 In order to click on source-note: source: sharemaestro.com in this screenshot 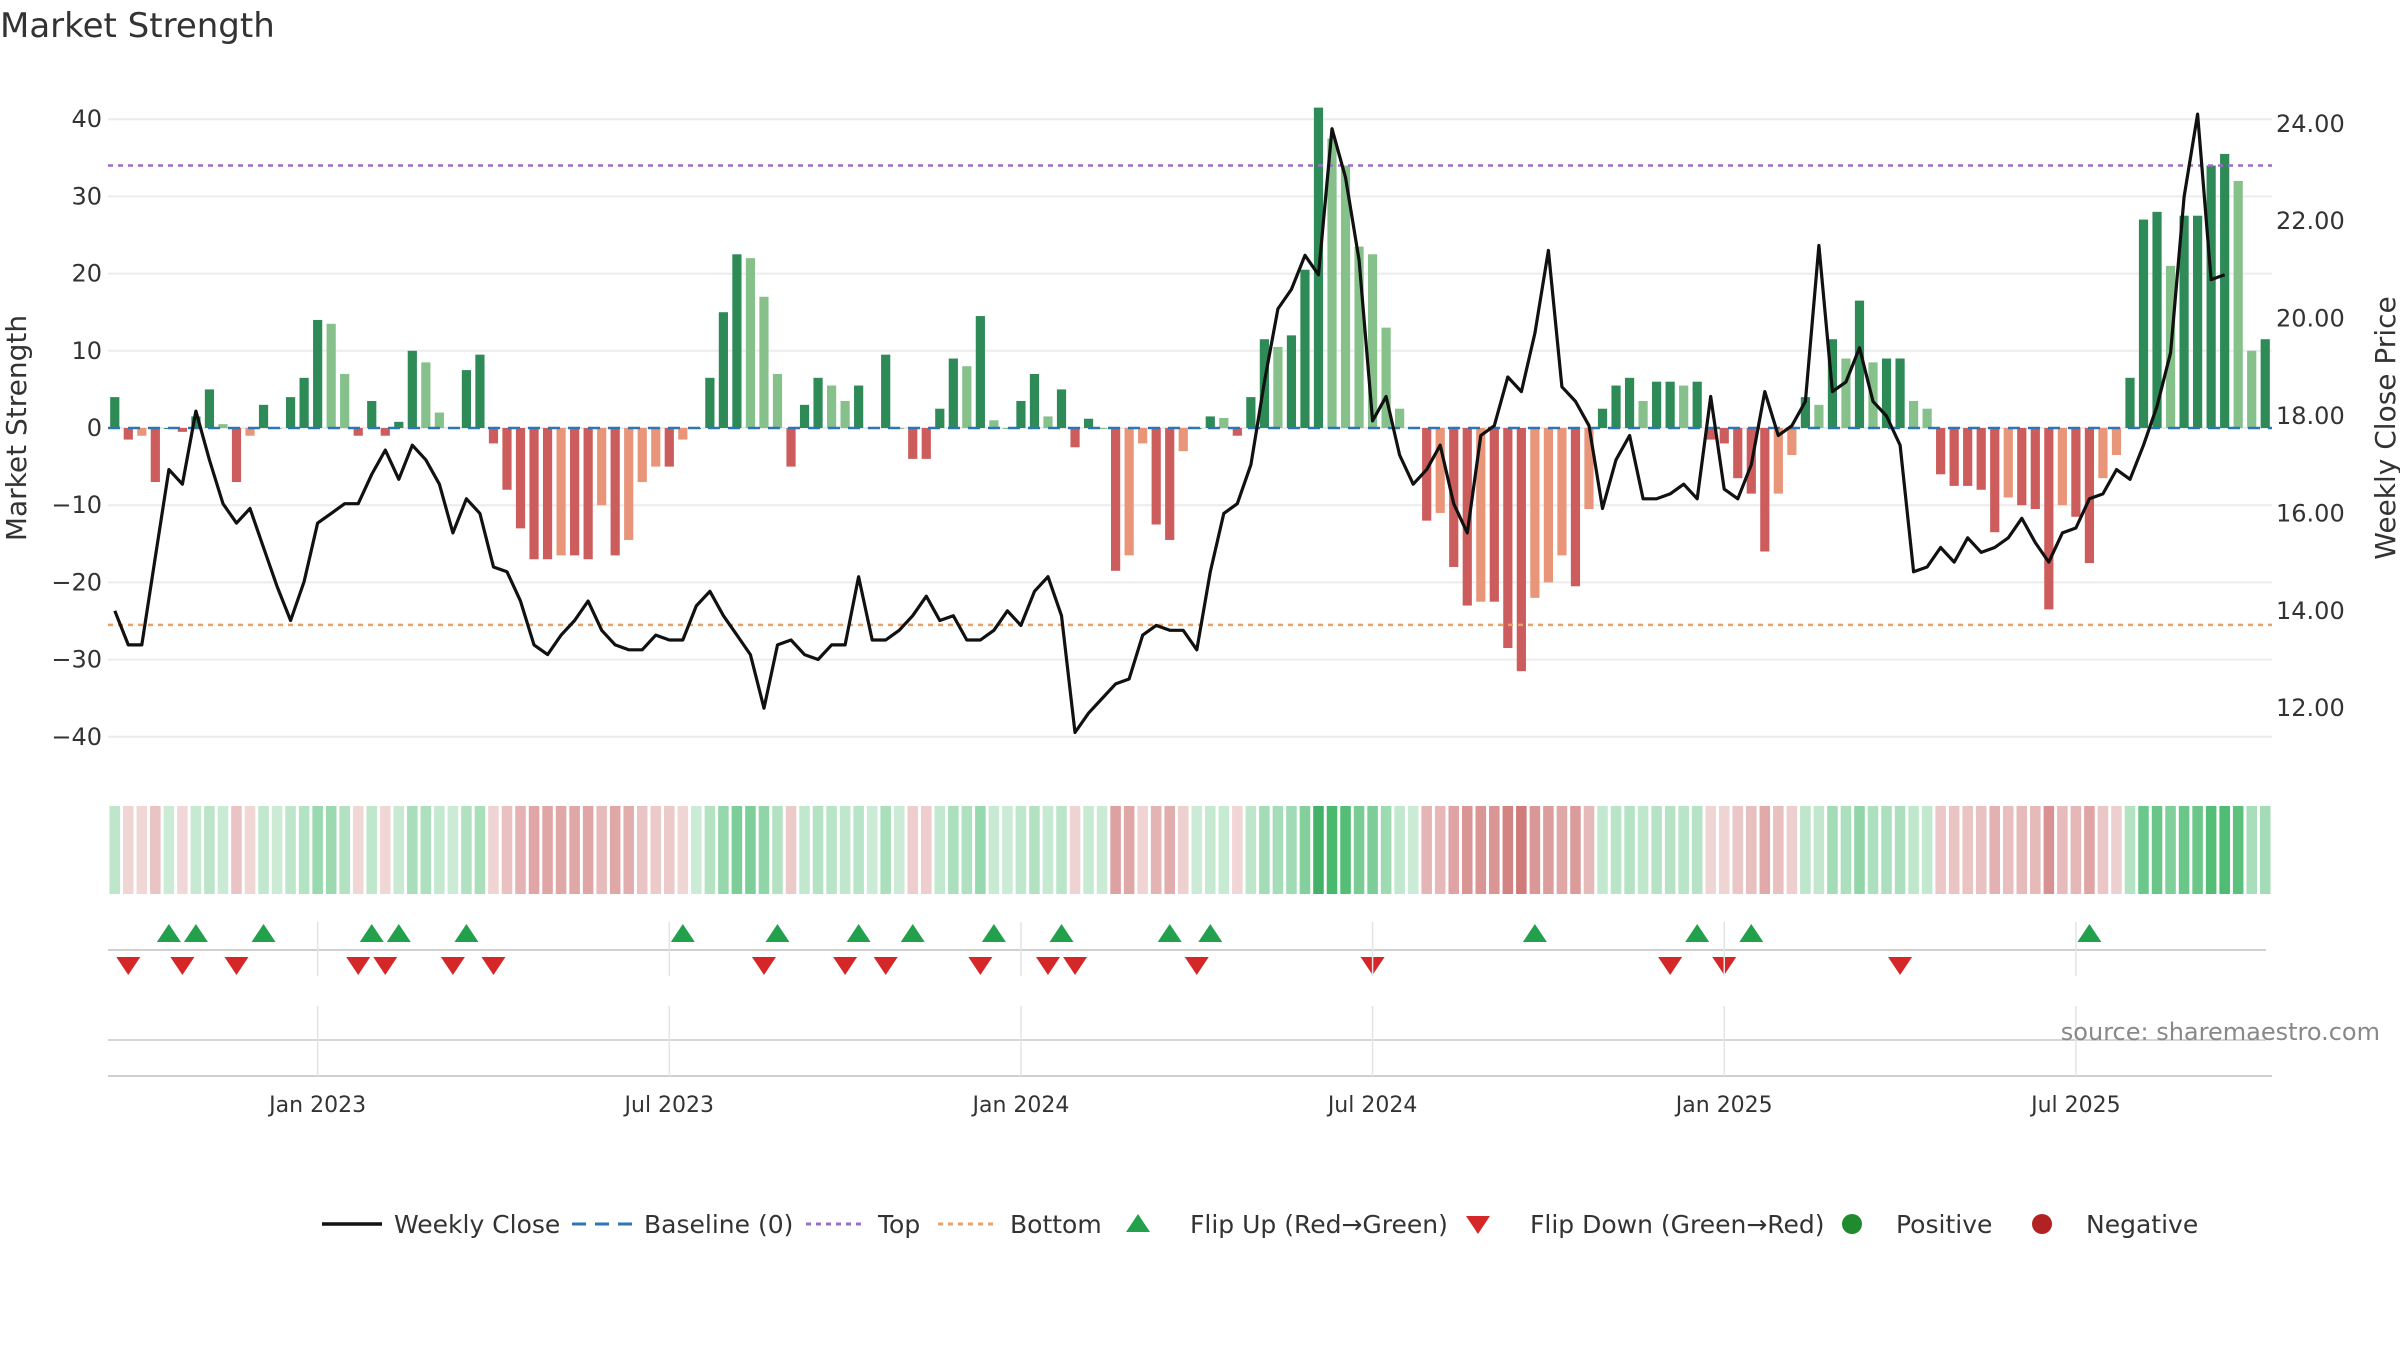, I will do `click(2220, 1032)`.